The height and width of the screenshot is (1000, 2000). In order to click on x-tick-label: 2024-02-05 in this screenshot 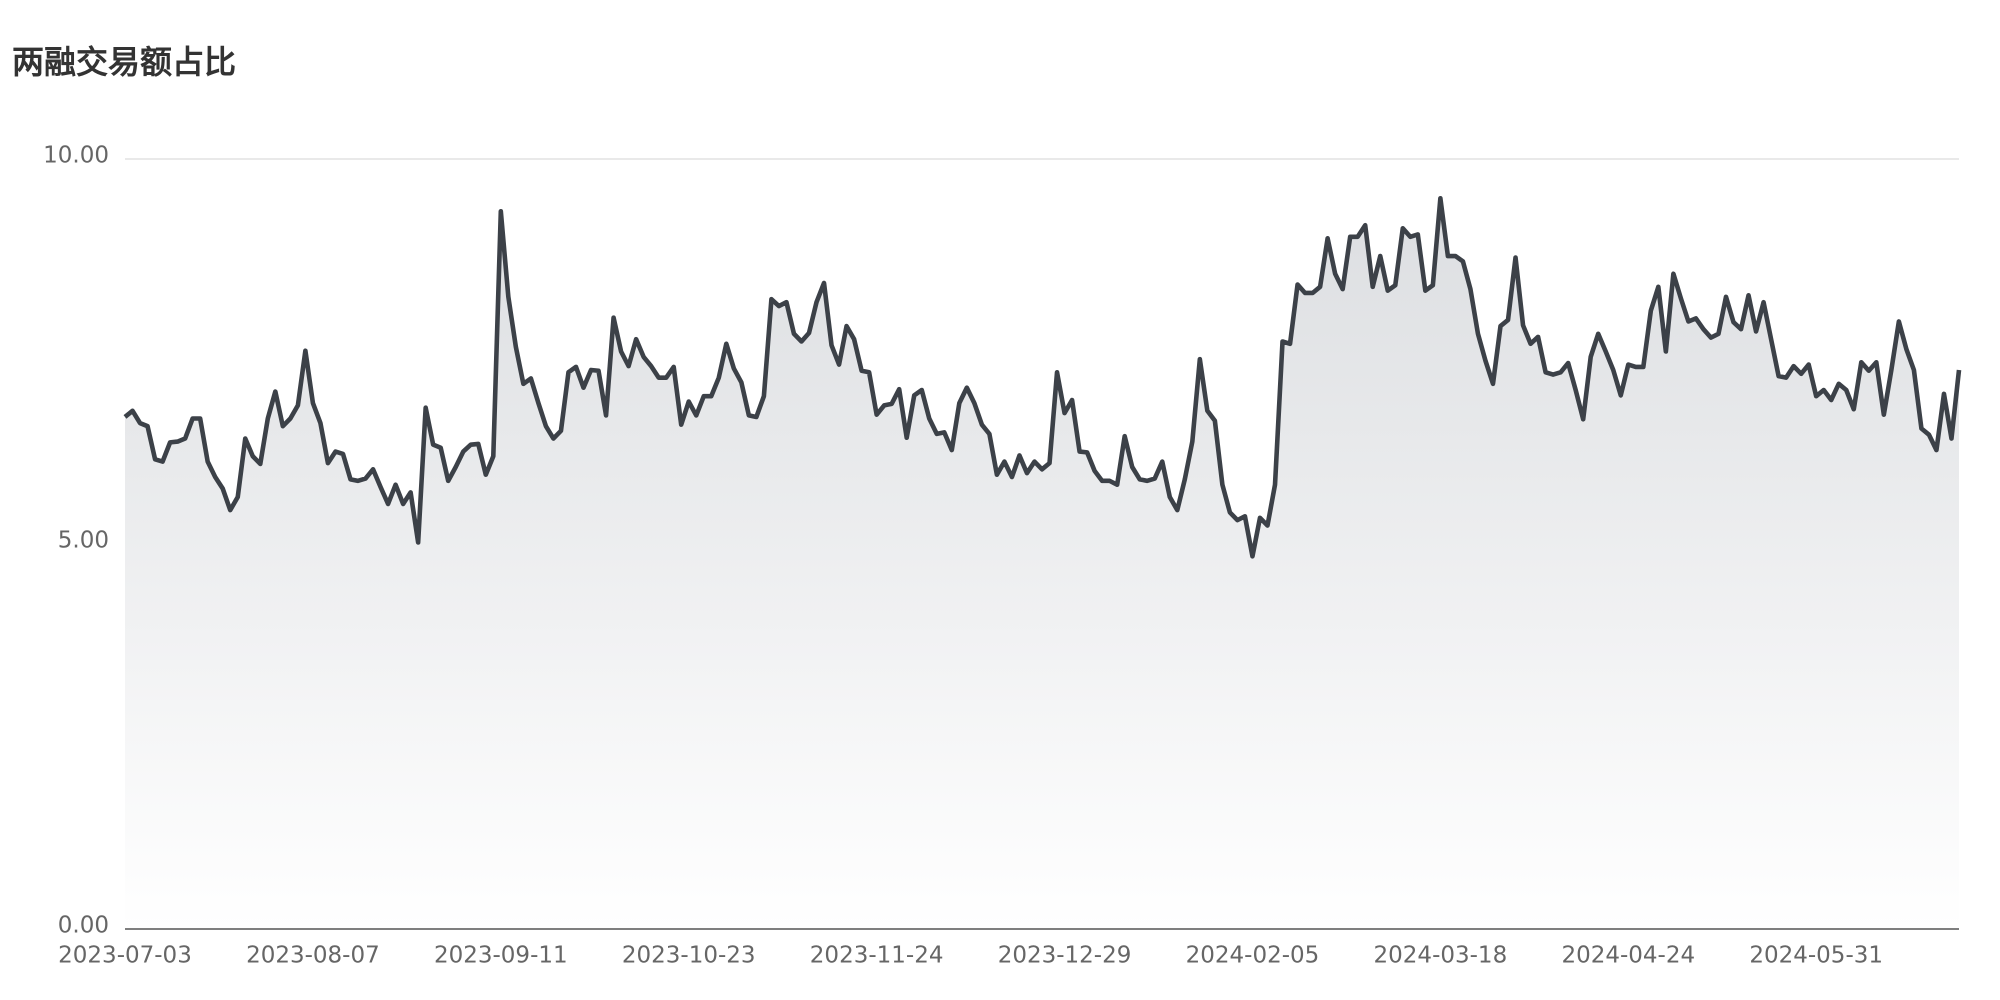, I will do `click(1253, 956)`.